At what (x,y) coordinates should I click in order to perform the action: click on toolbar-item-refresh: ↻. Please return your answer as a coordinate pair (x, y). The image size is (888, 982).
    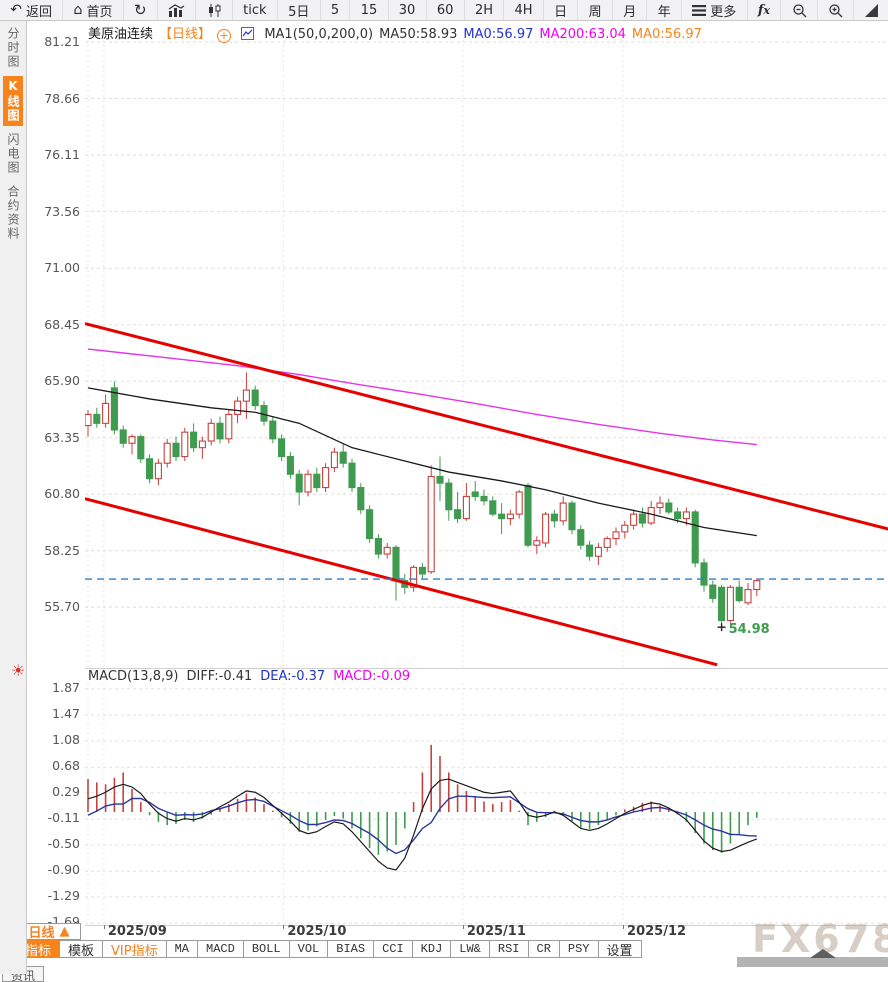
    Looking at the image, I should click on (141, 10).